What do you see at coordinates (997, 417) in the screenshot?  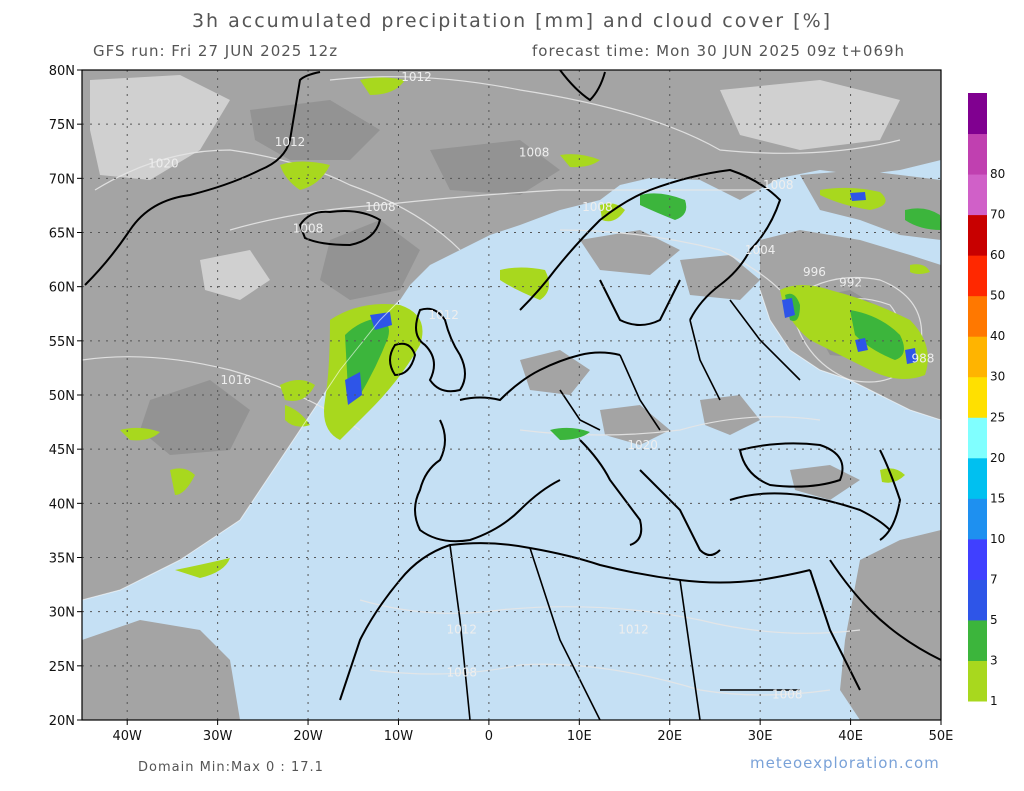 I see `colorbar-label: 25` at bounding box center [997, 417].